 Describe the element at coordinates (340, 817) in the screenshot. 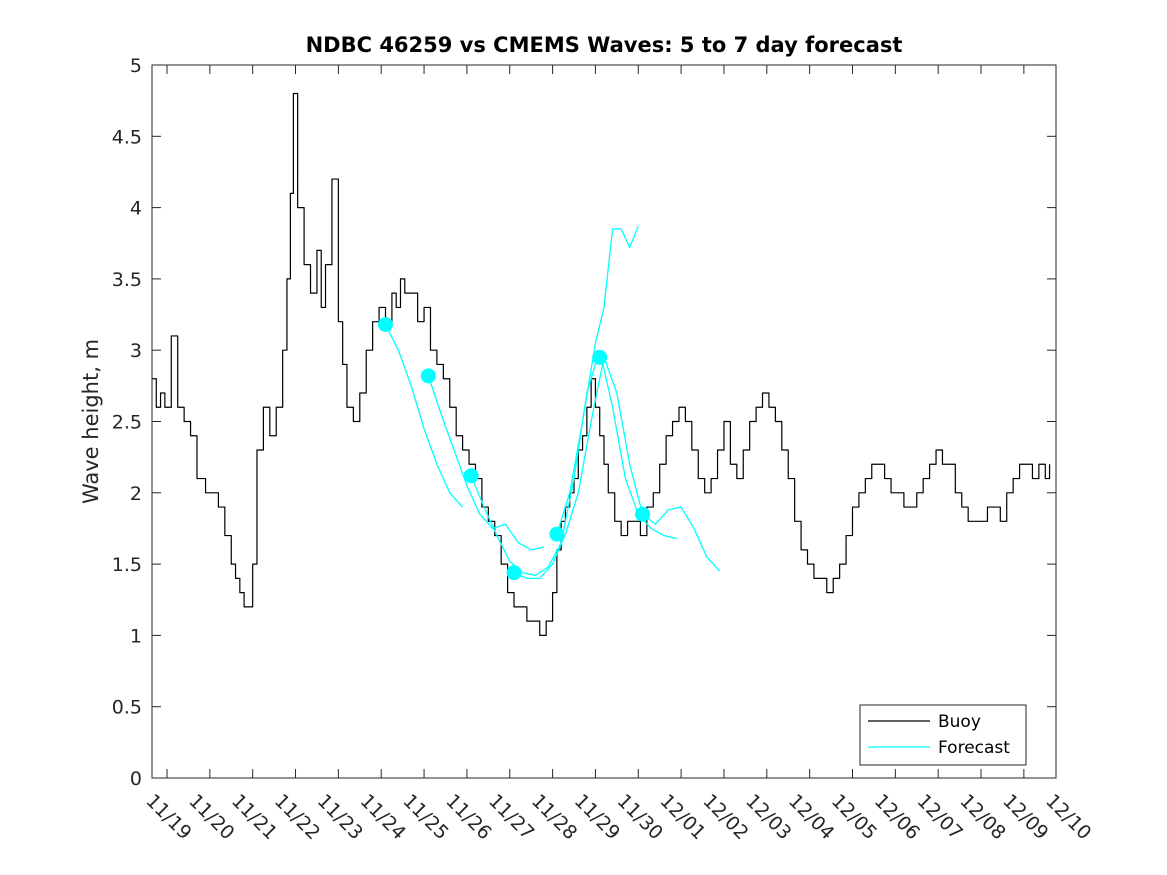

I see `x-tick-label: 11/23` at that location.